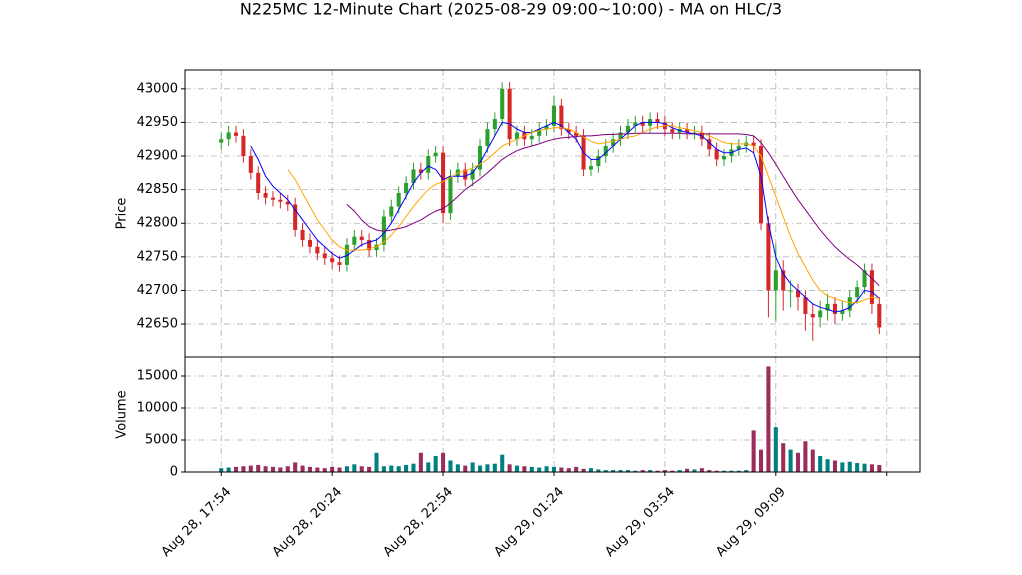  Describe the element at coordinates (640, 522) in the screenshot. I see `x-tick-label: Aug 29, 03:54` at that location.